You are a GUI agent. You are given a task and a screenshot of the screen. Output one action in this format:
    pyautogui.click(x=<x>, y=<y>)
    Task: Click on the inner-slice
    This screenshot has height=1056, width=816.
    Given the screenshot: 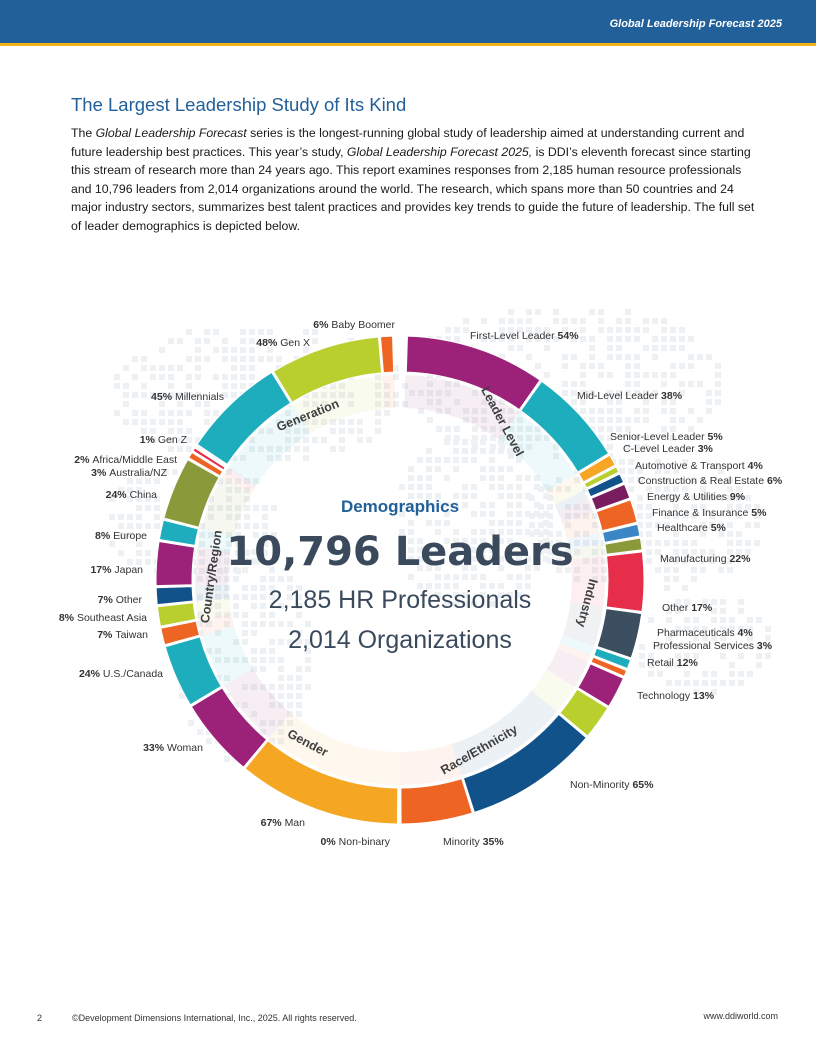 What is the action you would take?
    pyautogui.click(x=215, y=540)
    